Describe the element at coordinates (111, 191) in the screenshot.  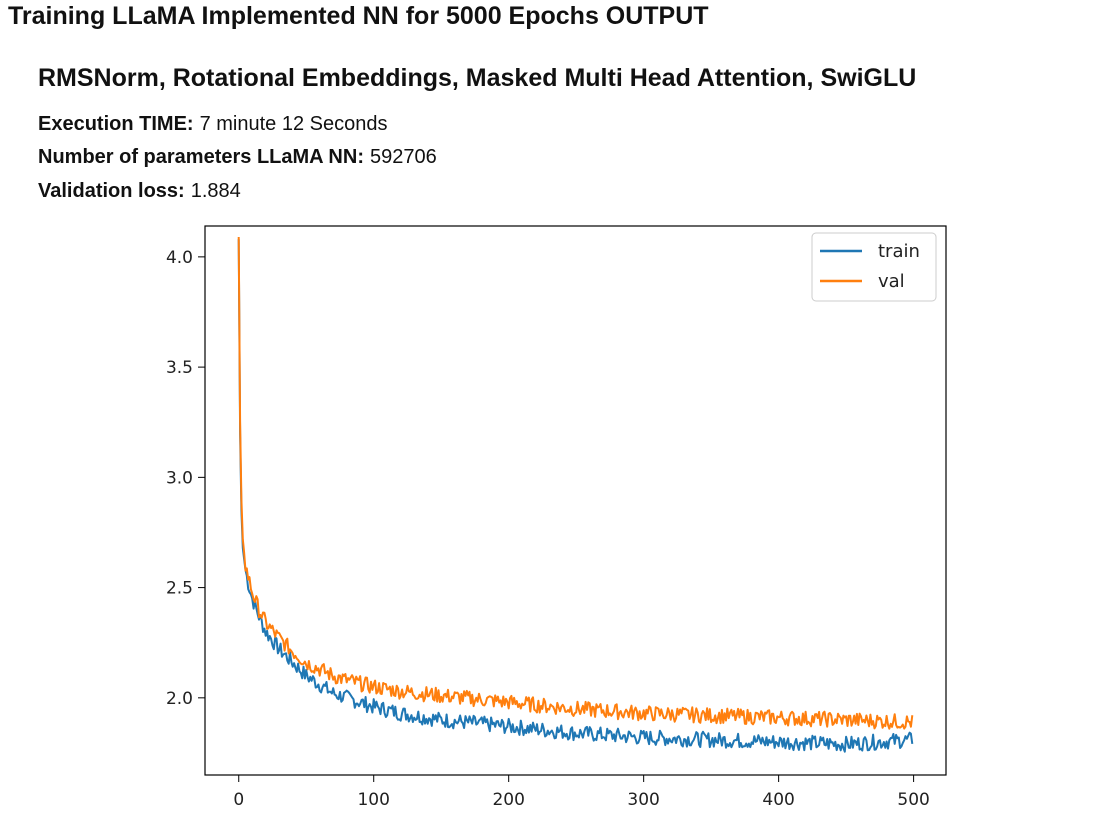
I see `stat-label: Validation loss:` at that location.